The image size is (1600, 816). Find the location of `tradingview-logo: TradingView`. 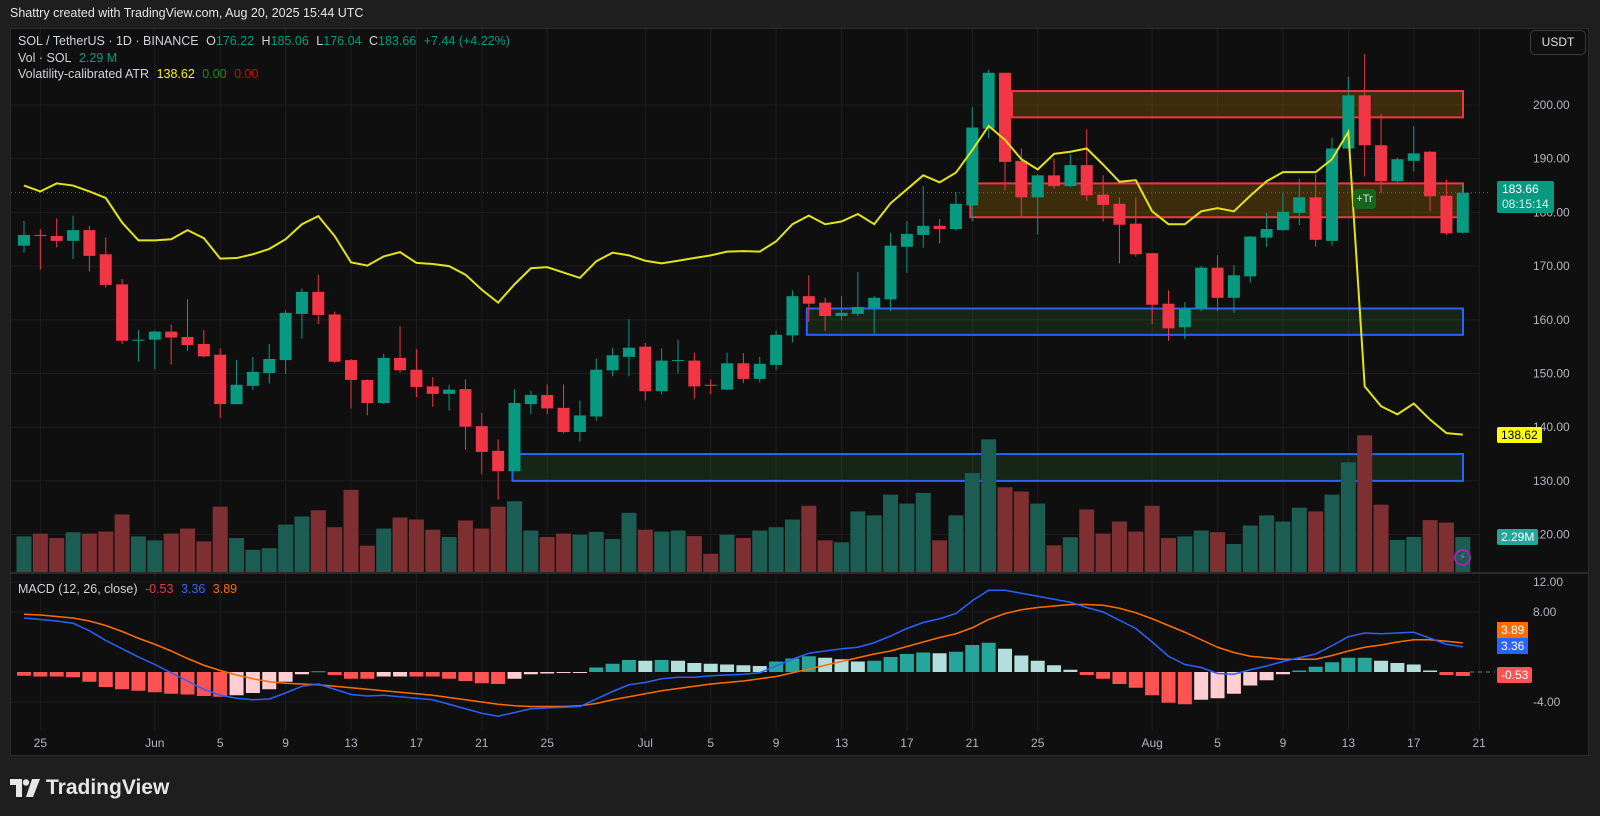

tradingview-logo: TradingView is located at coordinates (89, 788).